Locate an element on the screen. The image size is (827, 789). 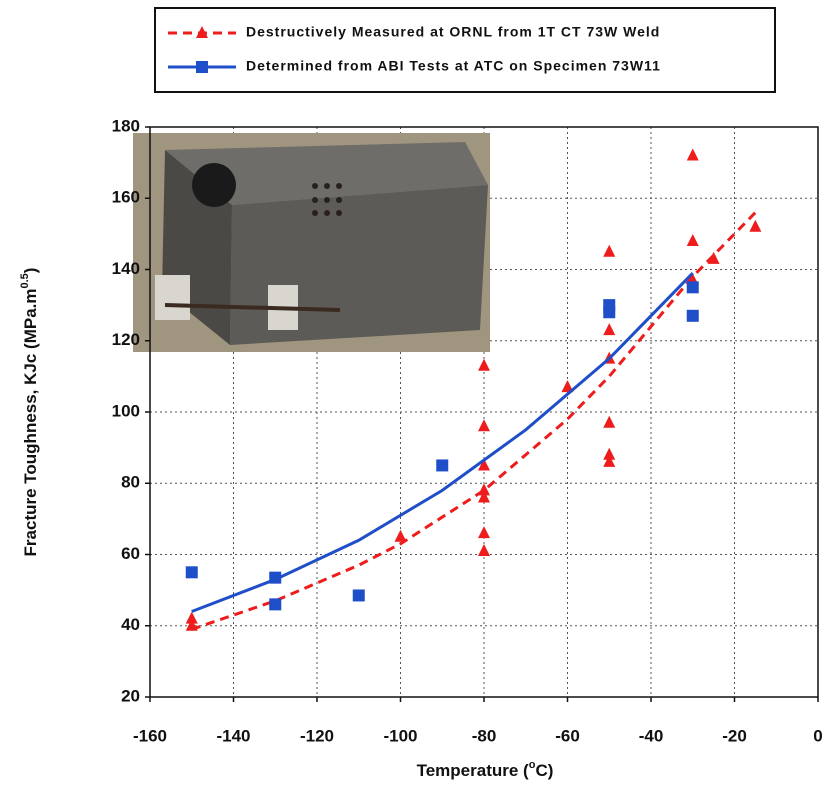
x-tick-label: -60 is located at coordinates (567, 735).